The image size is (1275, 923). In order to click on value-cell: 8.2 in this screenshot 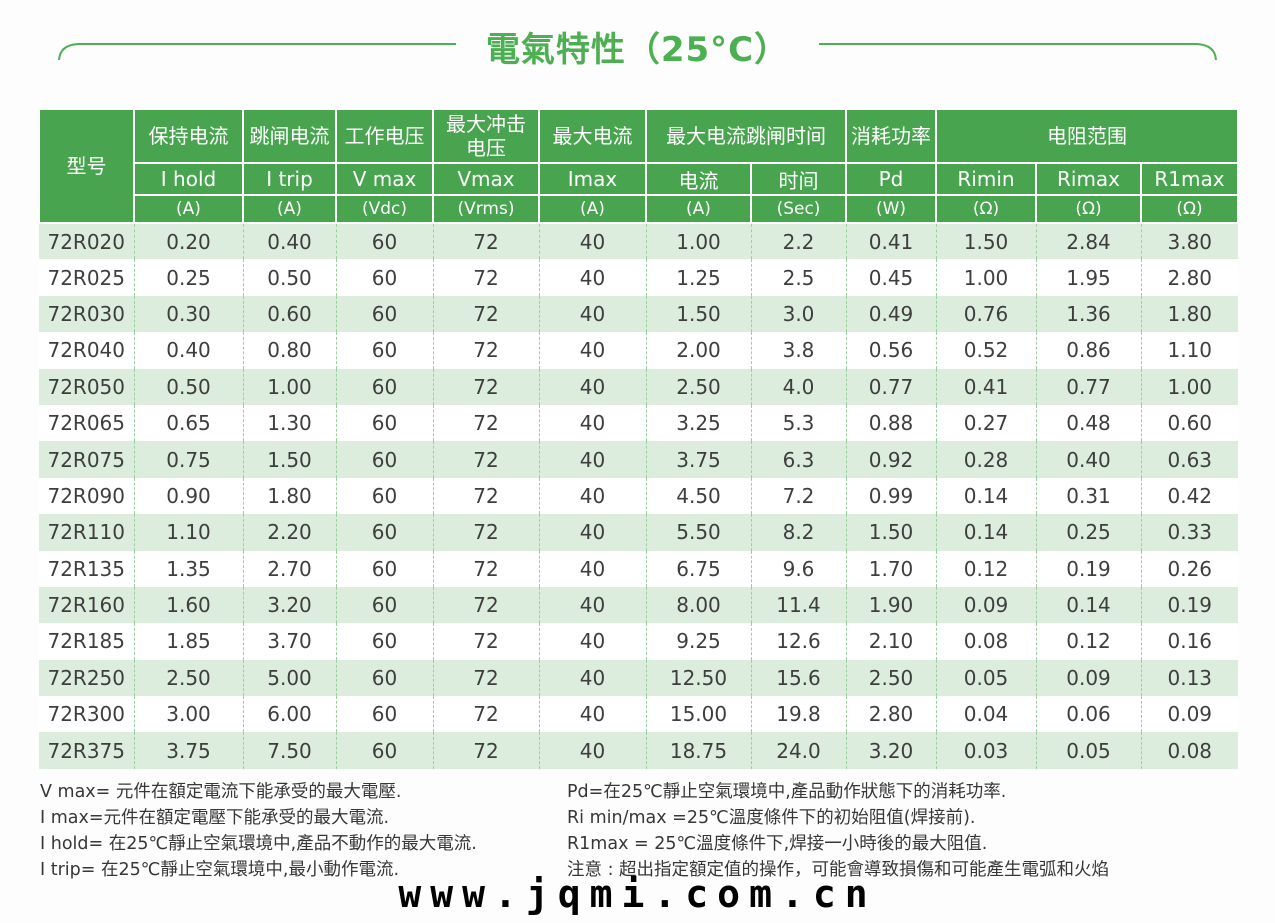, I will do `click(799, 532)`.